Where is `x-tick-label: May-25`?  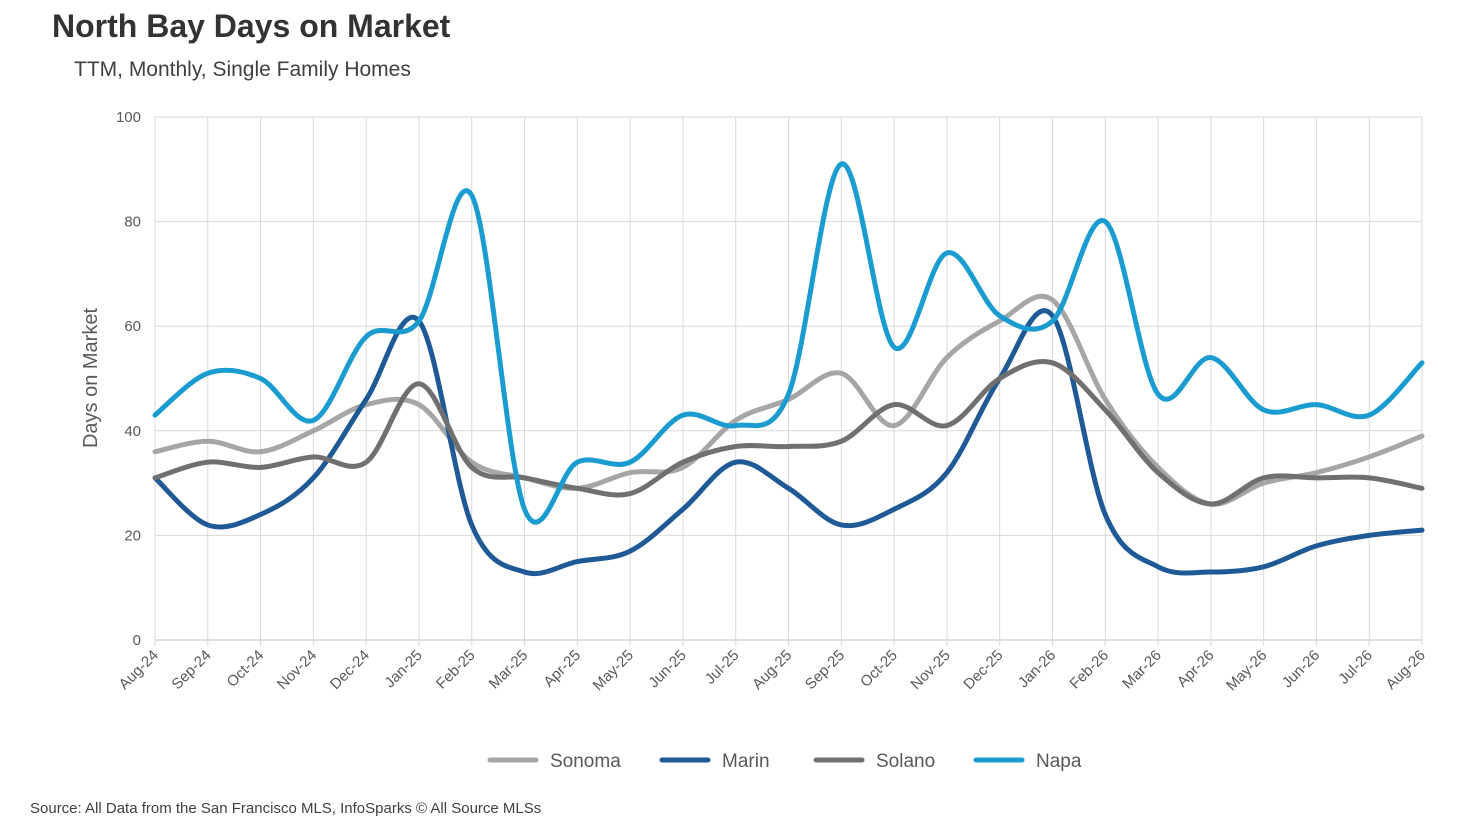
x-tick-label: May-25 is located at coordinates (613, 670).